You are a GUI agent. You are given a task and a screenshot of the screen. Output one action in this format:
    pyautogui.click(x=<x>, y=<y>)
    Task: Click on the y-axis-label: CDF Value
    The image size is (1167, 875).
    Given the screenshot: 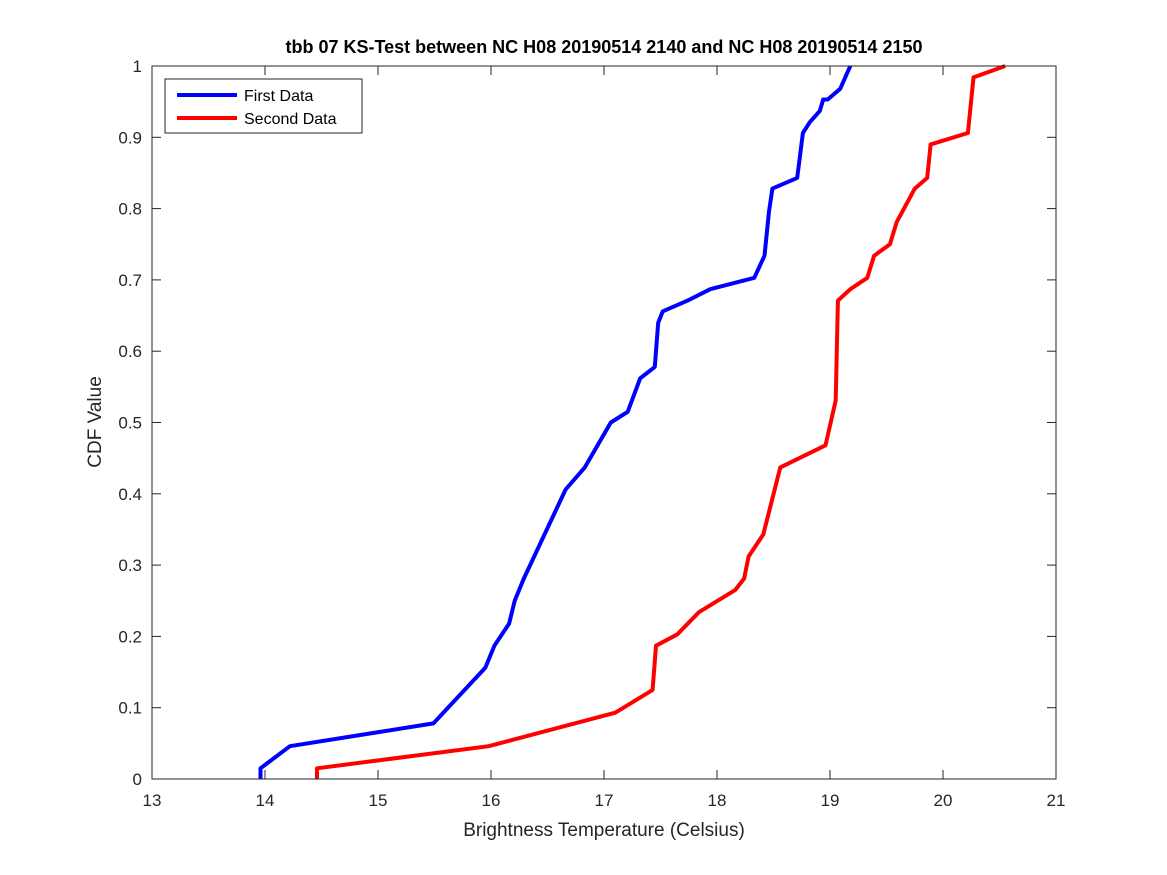 What is the action you would take?
    pyautogui.click(x=95, y=422)
    